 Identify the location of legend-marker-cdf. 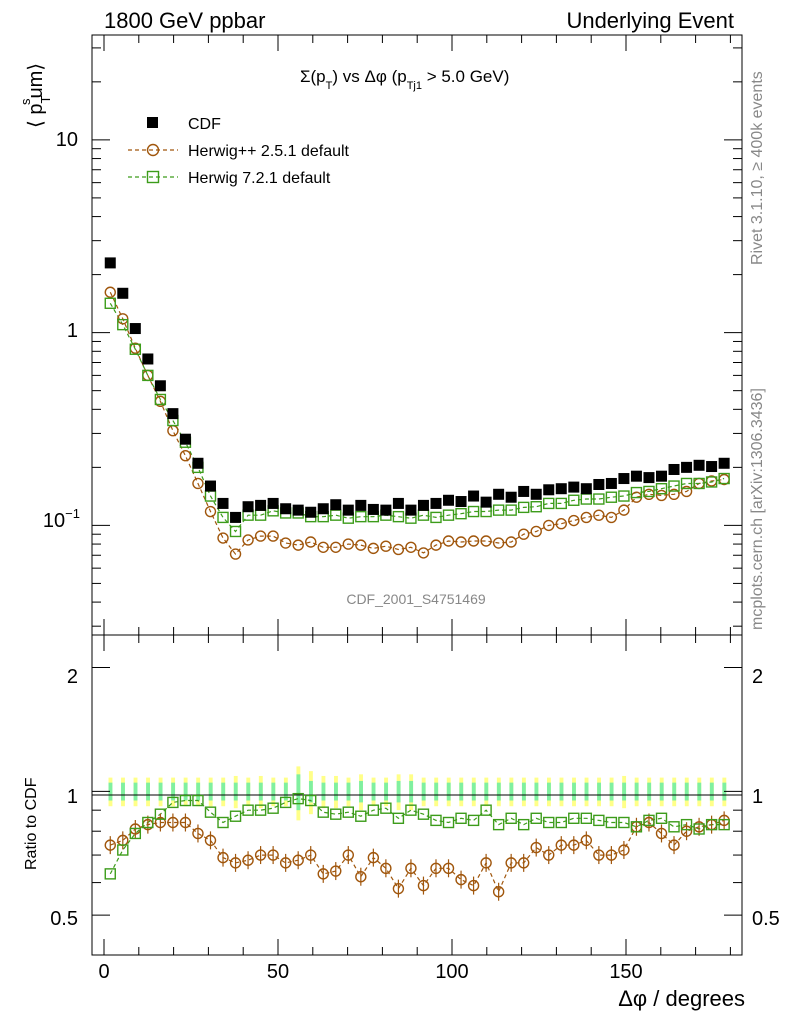
(152, 122).